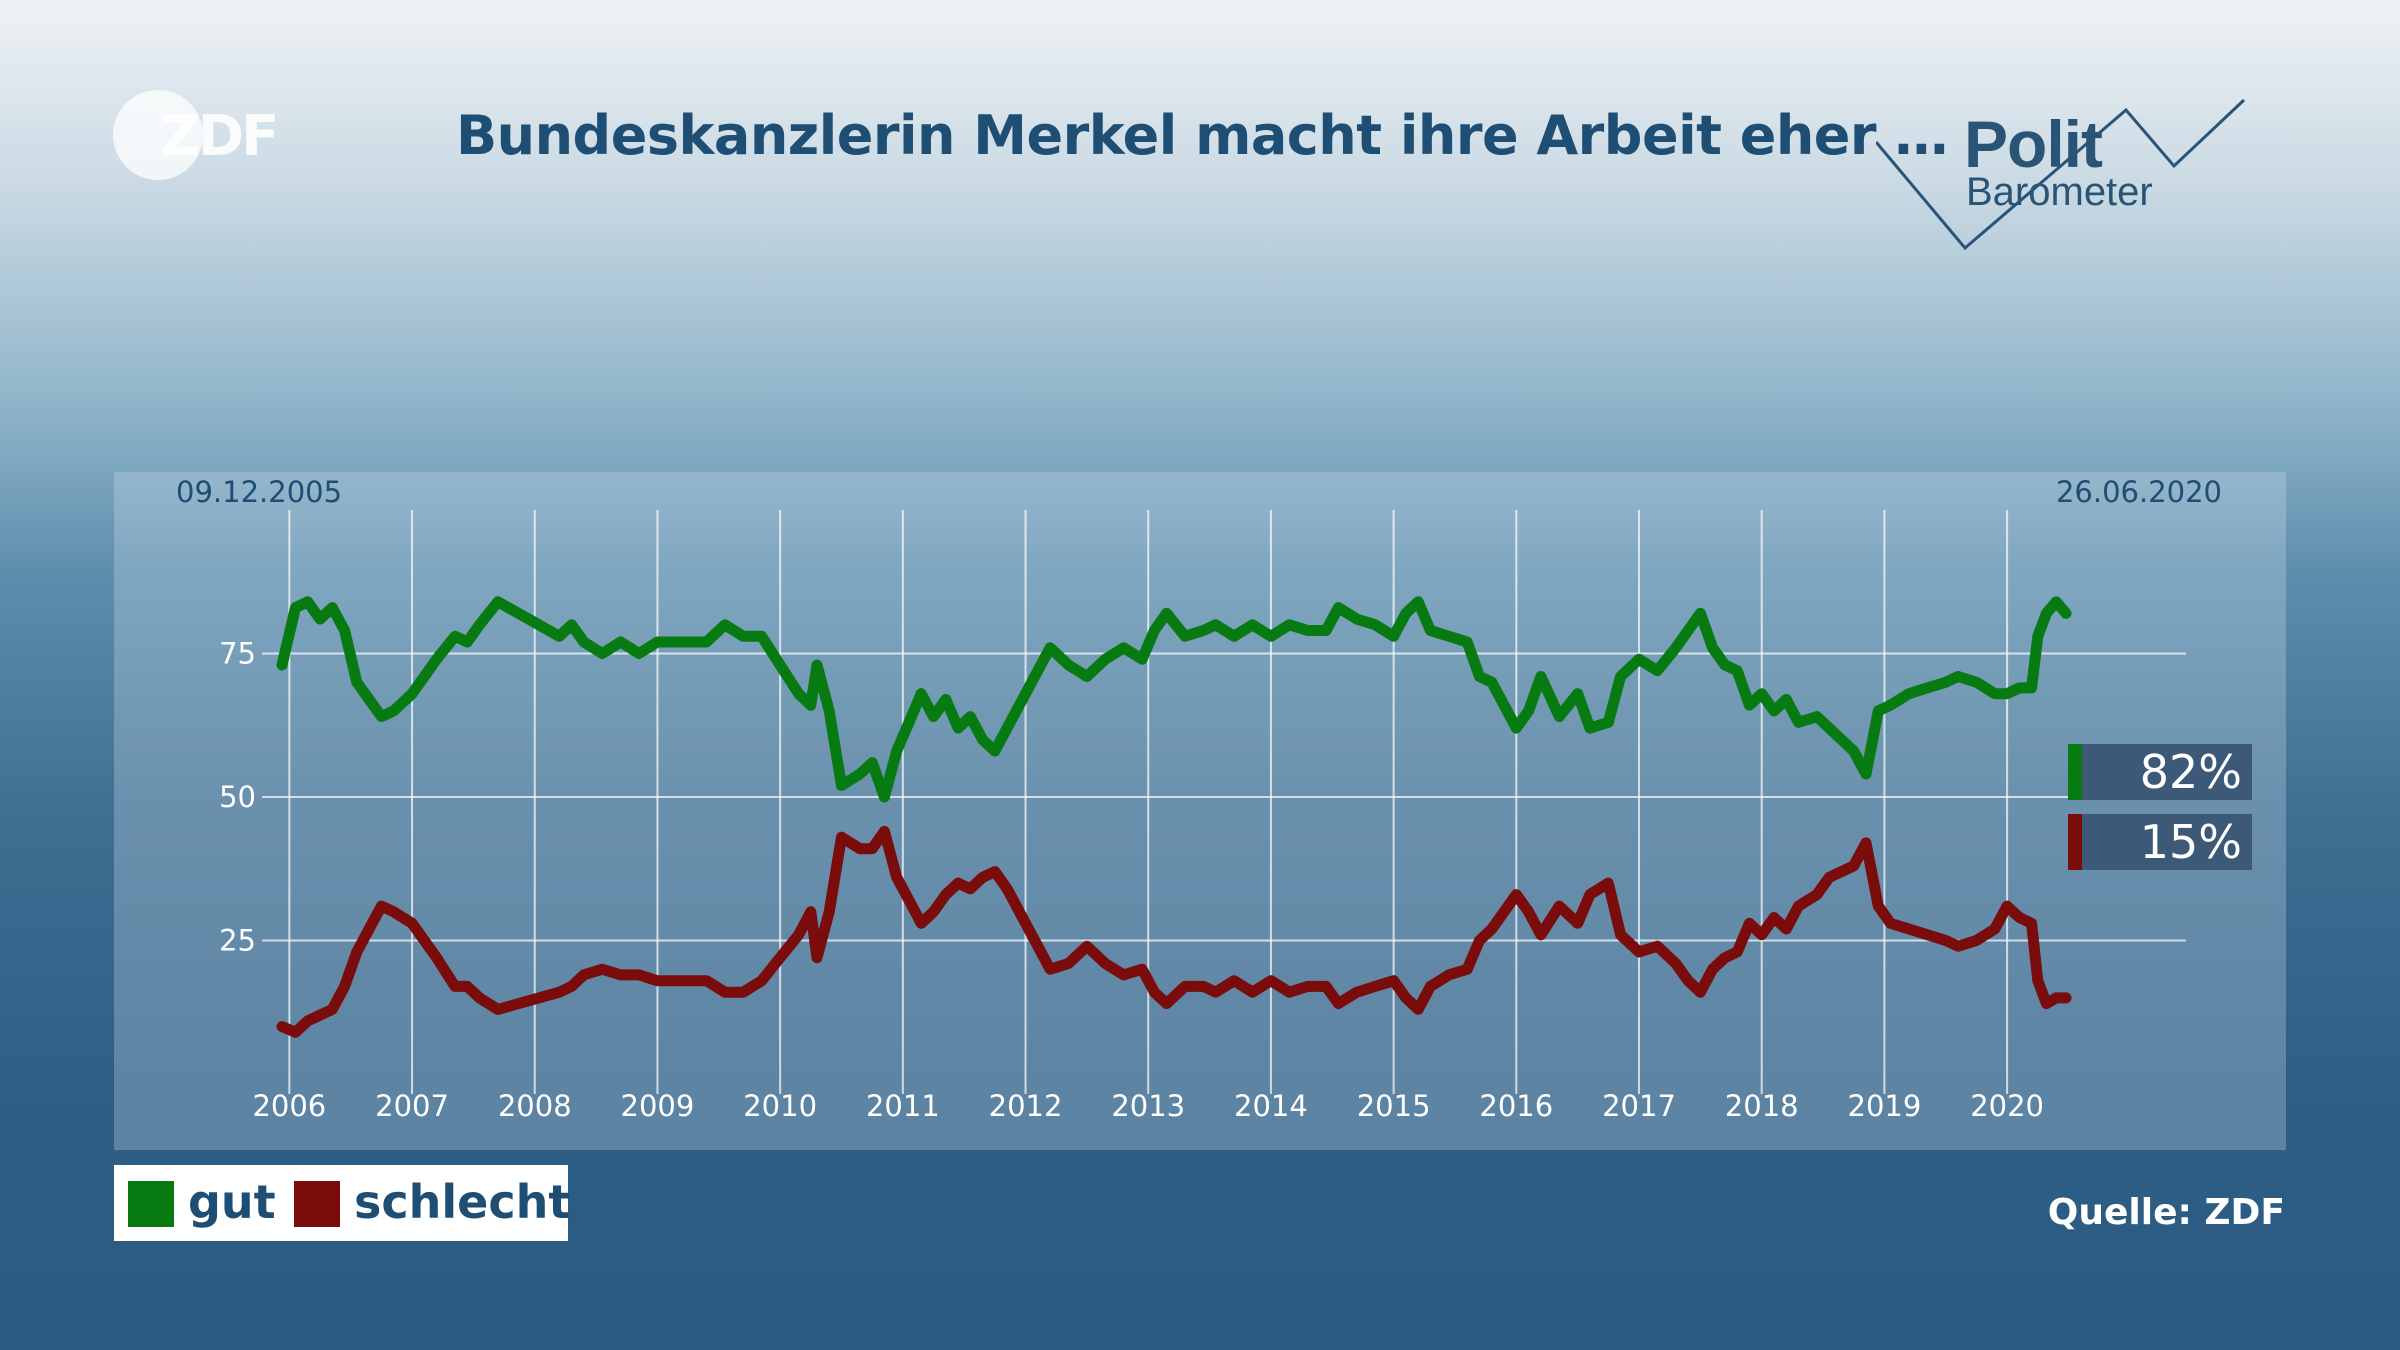 This screenshot has height=1350, width=2400. What do you see at coordinates (1639, 1106) in the screenshot?
I see `x-tick-label: 2017` at bounding box center [1639, 1106].